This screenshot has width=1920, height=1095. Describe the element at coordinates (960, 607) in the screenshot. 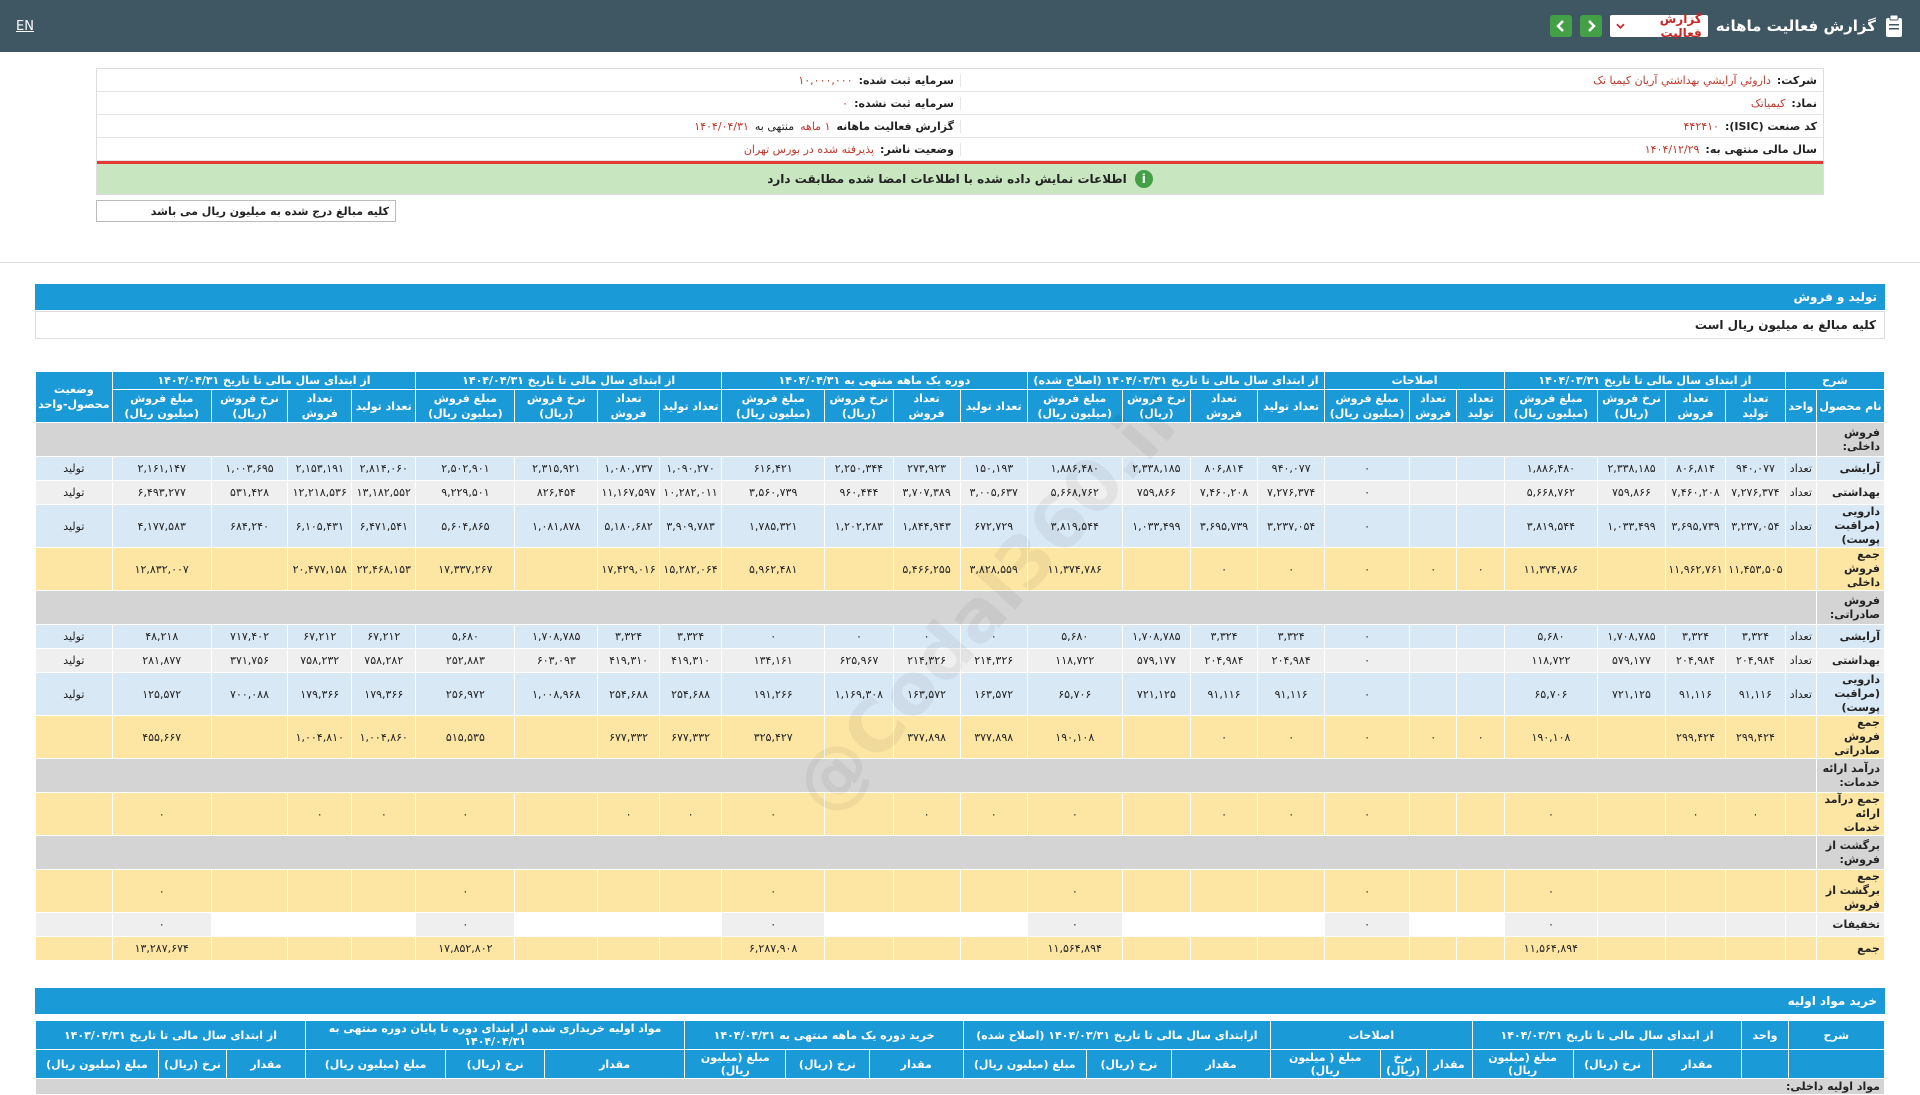

I see `table-row: فروش صادراتی:` at that location.